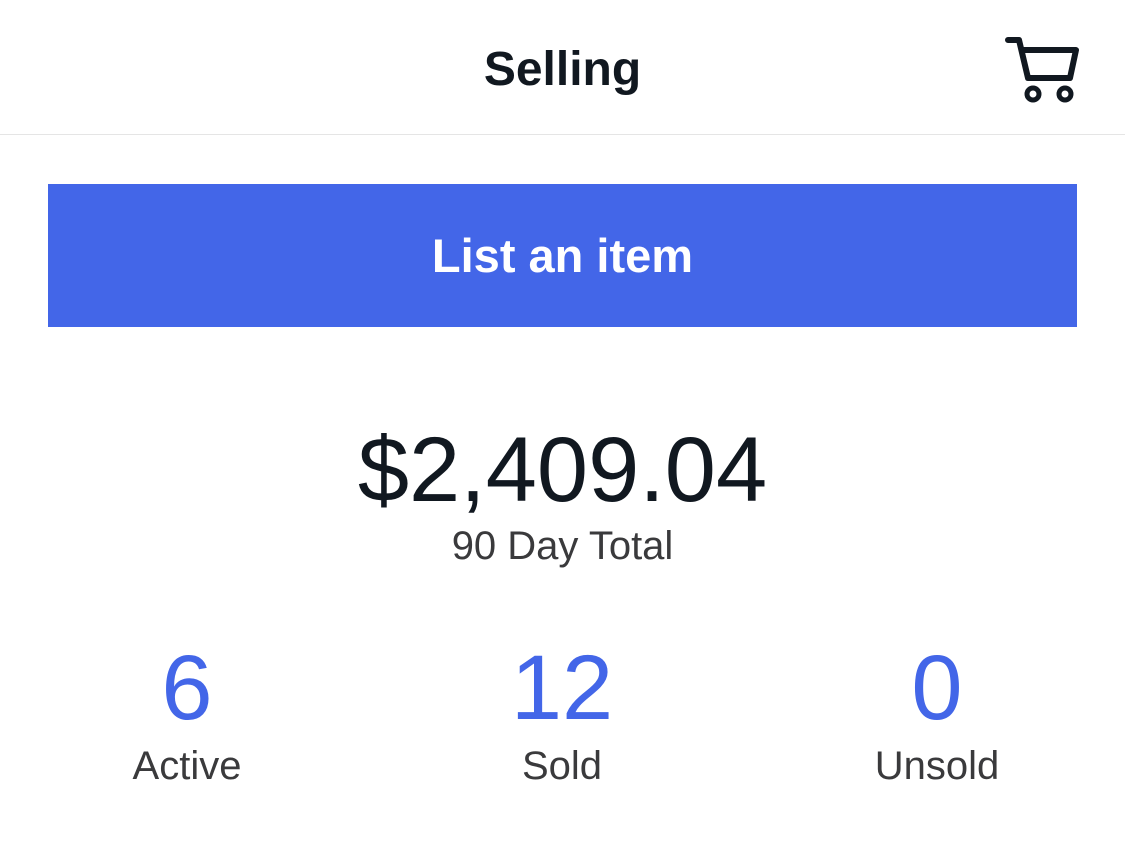 The width and height of the screenshot is (1125, 850). Describe the element at coordinates (562, 688) in the screenshot. I see `sold-count: 12` at that location.